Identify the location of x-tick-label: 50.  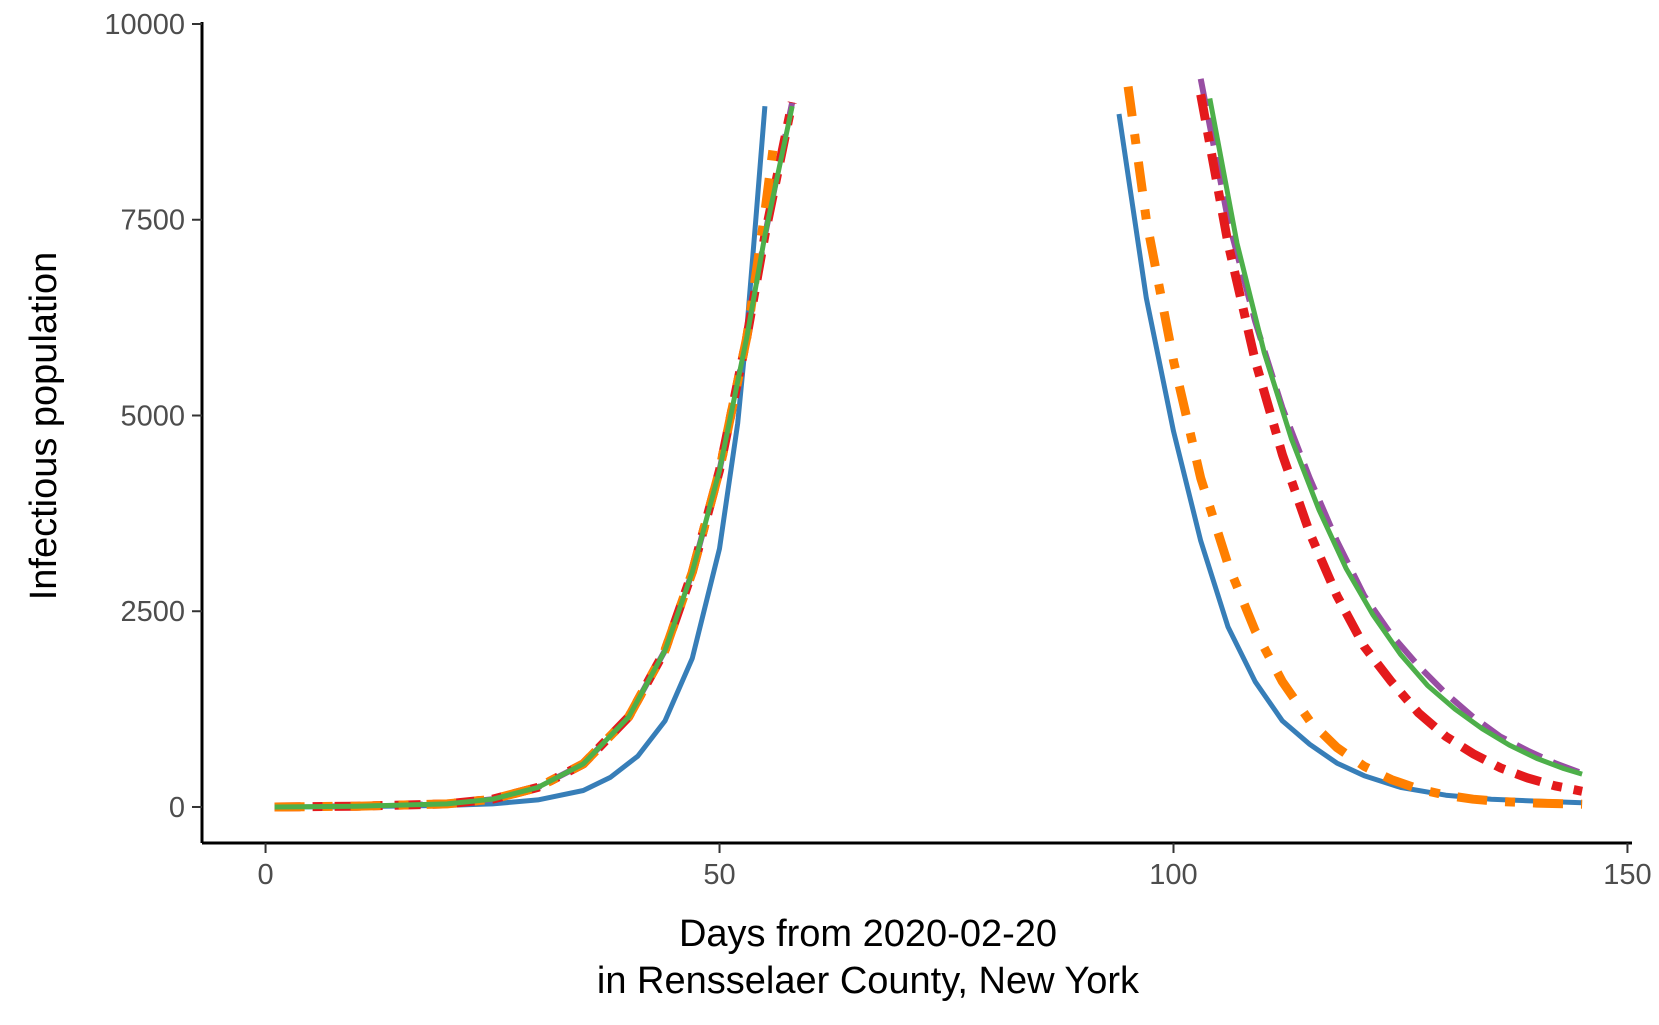
(719, 875).